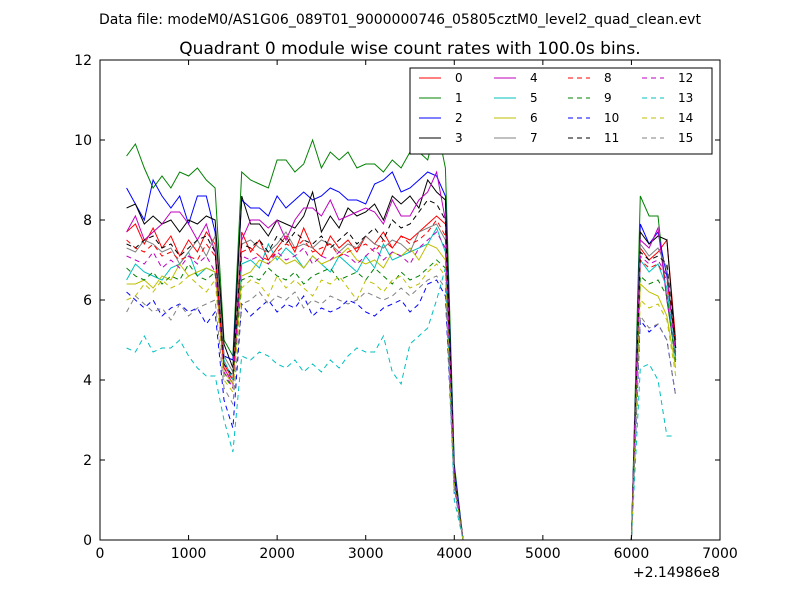 The width and height of the screenshot is (800, 600). What do you see at coordinates (366, 554) in the screenshot?
I see `x-tick-label: 3000` at bounding box center [366, 554].